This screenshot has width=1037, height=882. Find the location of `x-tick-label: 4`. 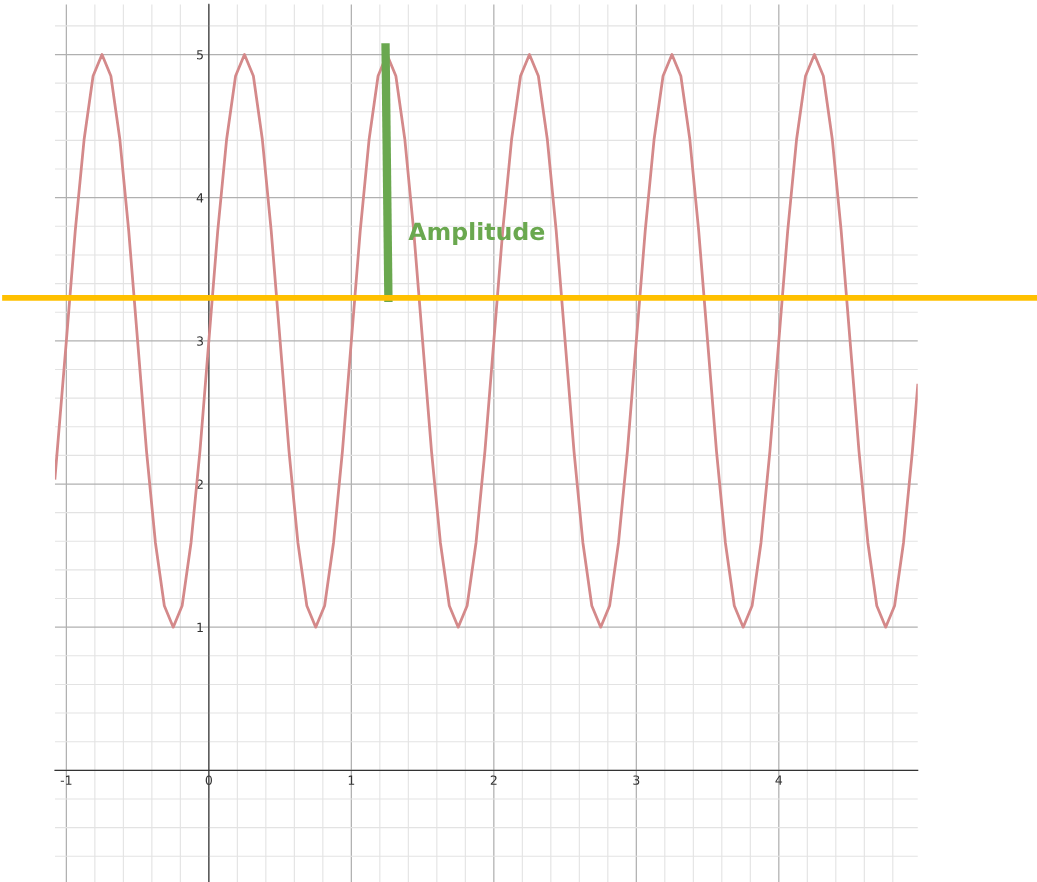

x-tick-label: 4 is located at coordinates (779, 780).